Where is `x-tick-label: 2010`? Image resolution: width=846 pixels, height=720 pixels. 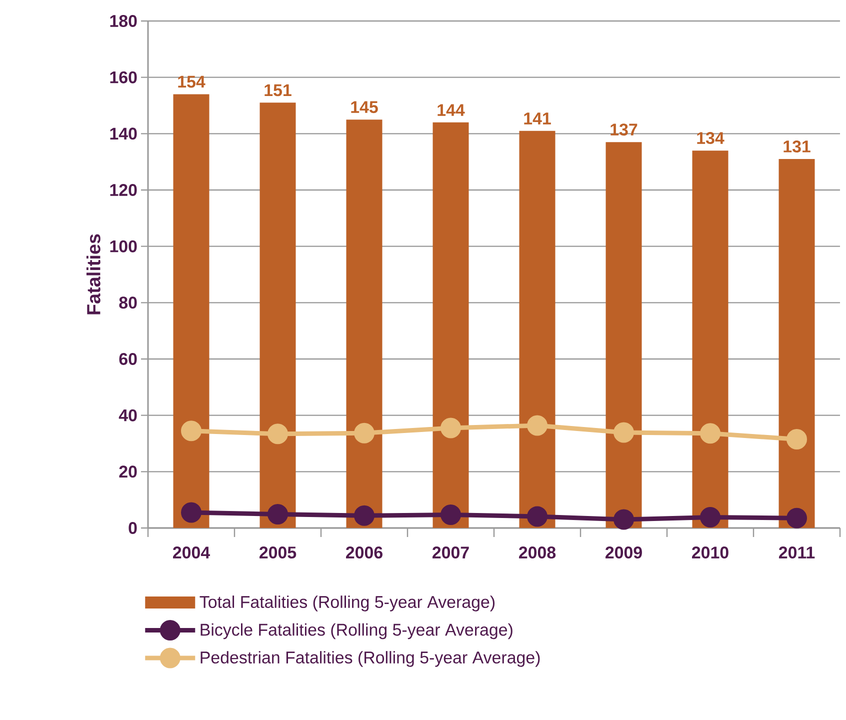
x-tick-label: 2010 is located at coordinates (710, 552).